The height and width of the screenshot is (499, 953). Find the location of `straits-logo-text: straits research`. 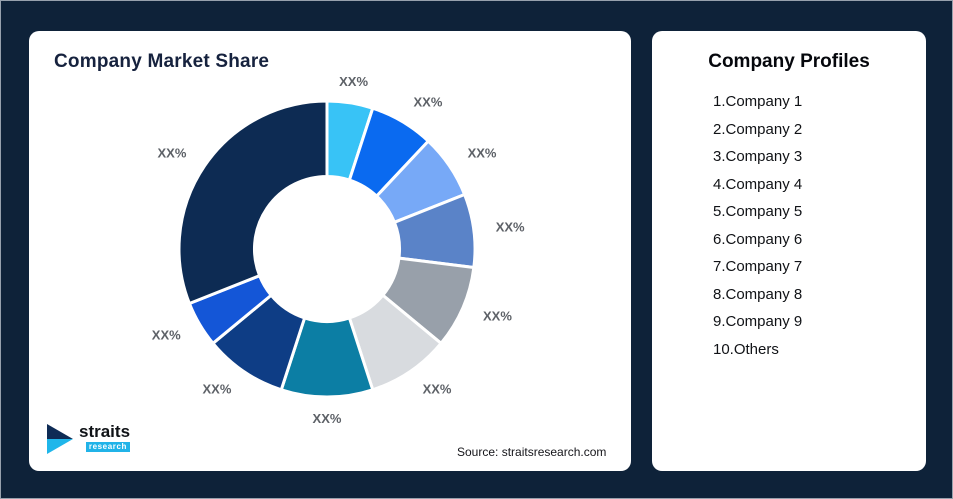

straits-logo-text: straits research is located at coordinates (105, 437).